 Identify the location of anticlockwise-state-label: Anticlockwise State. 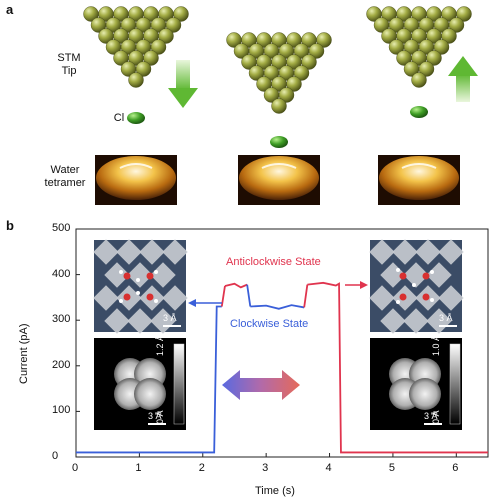
(273, 262).